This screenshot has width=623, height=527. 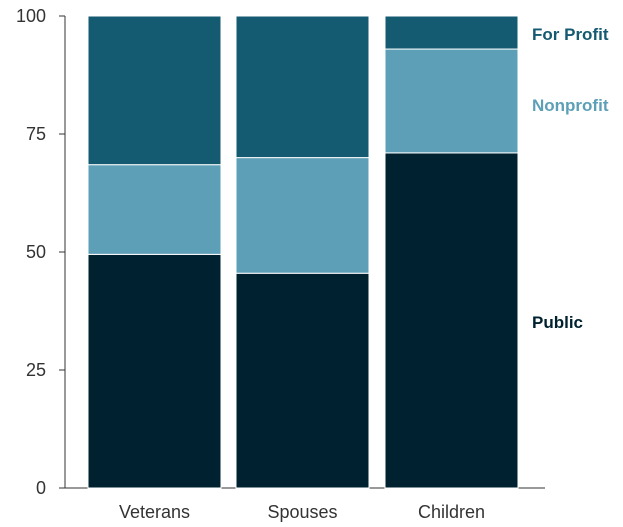 What do you see at coordinates (302, 87) in the screenshot?
I see `bar-segment-for-profit-spouses` at bounding box center [302, 87].